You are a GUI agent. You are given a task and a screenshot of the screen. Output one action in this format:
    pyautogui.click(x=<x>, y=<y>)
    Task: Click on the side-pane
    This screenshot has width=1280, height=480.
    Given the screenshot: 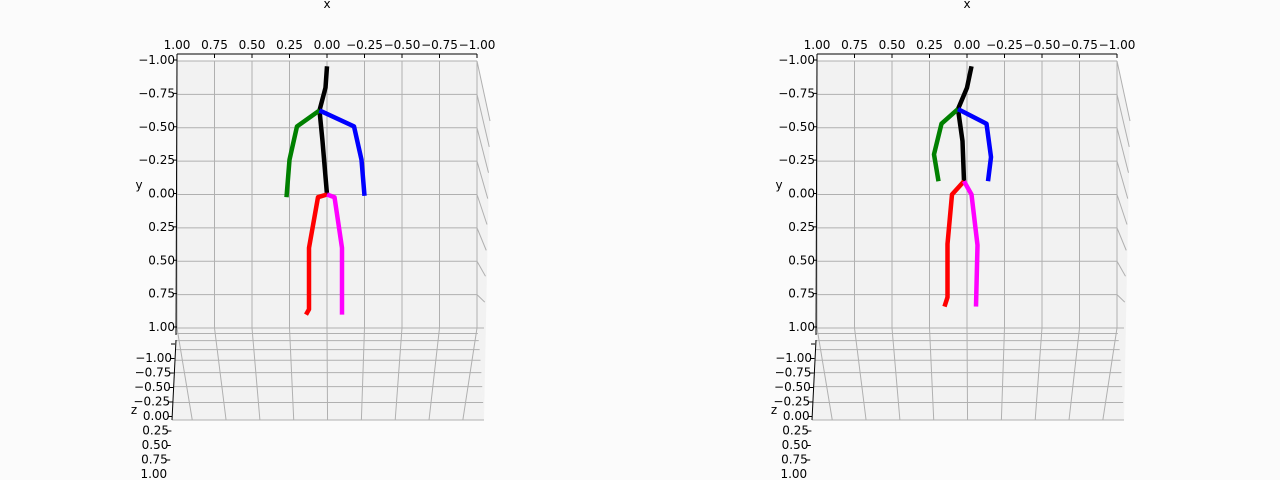 What is the action you would take?
    pyautogui.click(x=483, y=240)
    